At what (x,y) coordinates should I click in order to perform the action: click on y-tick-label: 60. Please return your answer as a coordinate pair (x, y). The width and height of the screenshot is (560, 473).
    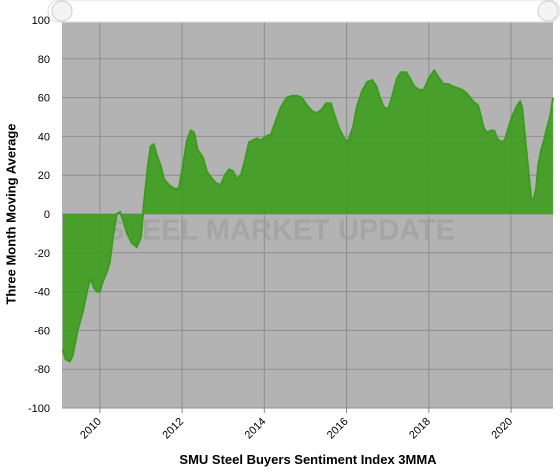
    Looking at the image, I should click on (44, 99).